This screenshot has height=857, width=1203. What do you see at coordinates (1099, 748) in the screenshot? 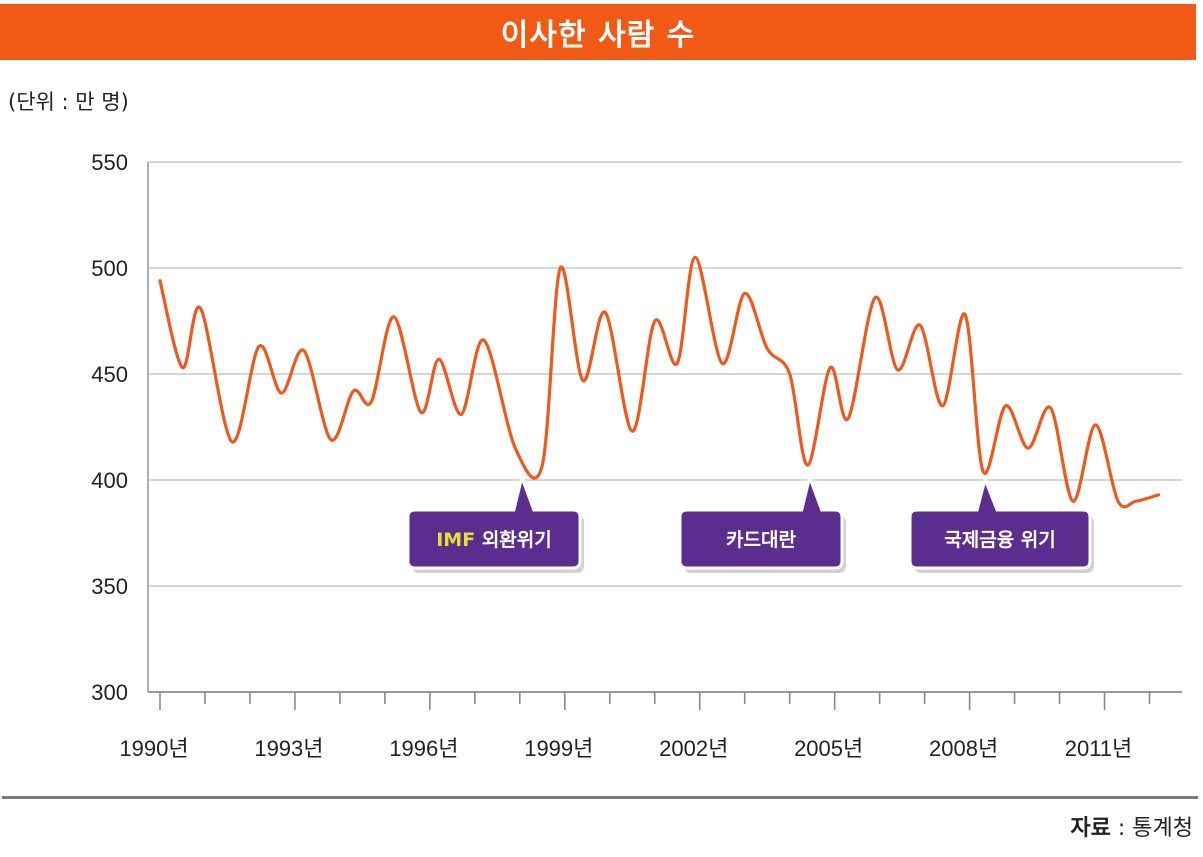
I see `x-tick-label: 2011년` at bounding box center [1099, 748].